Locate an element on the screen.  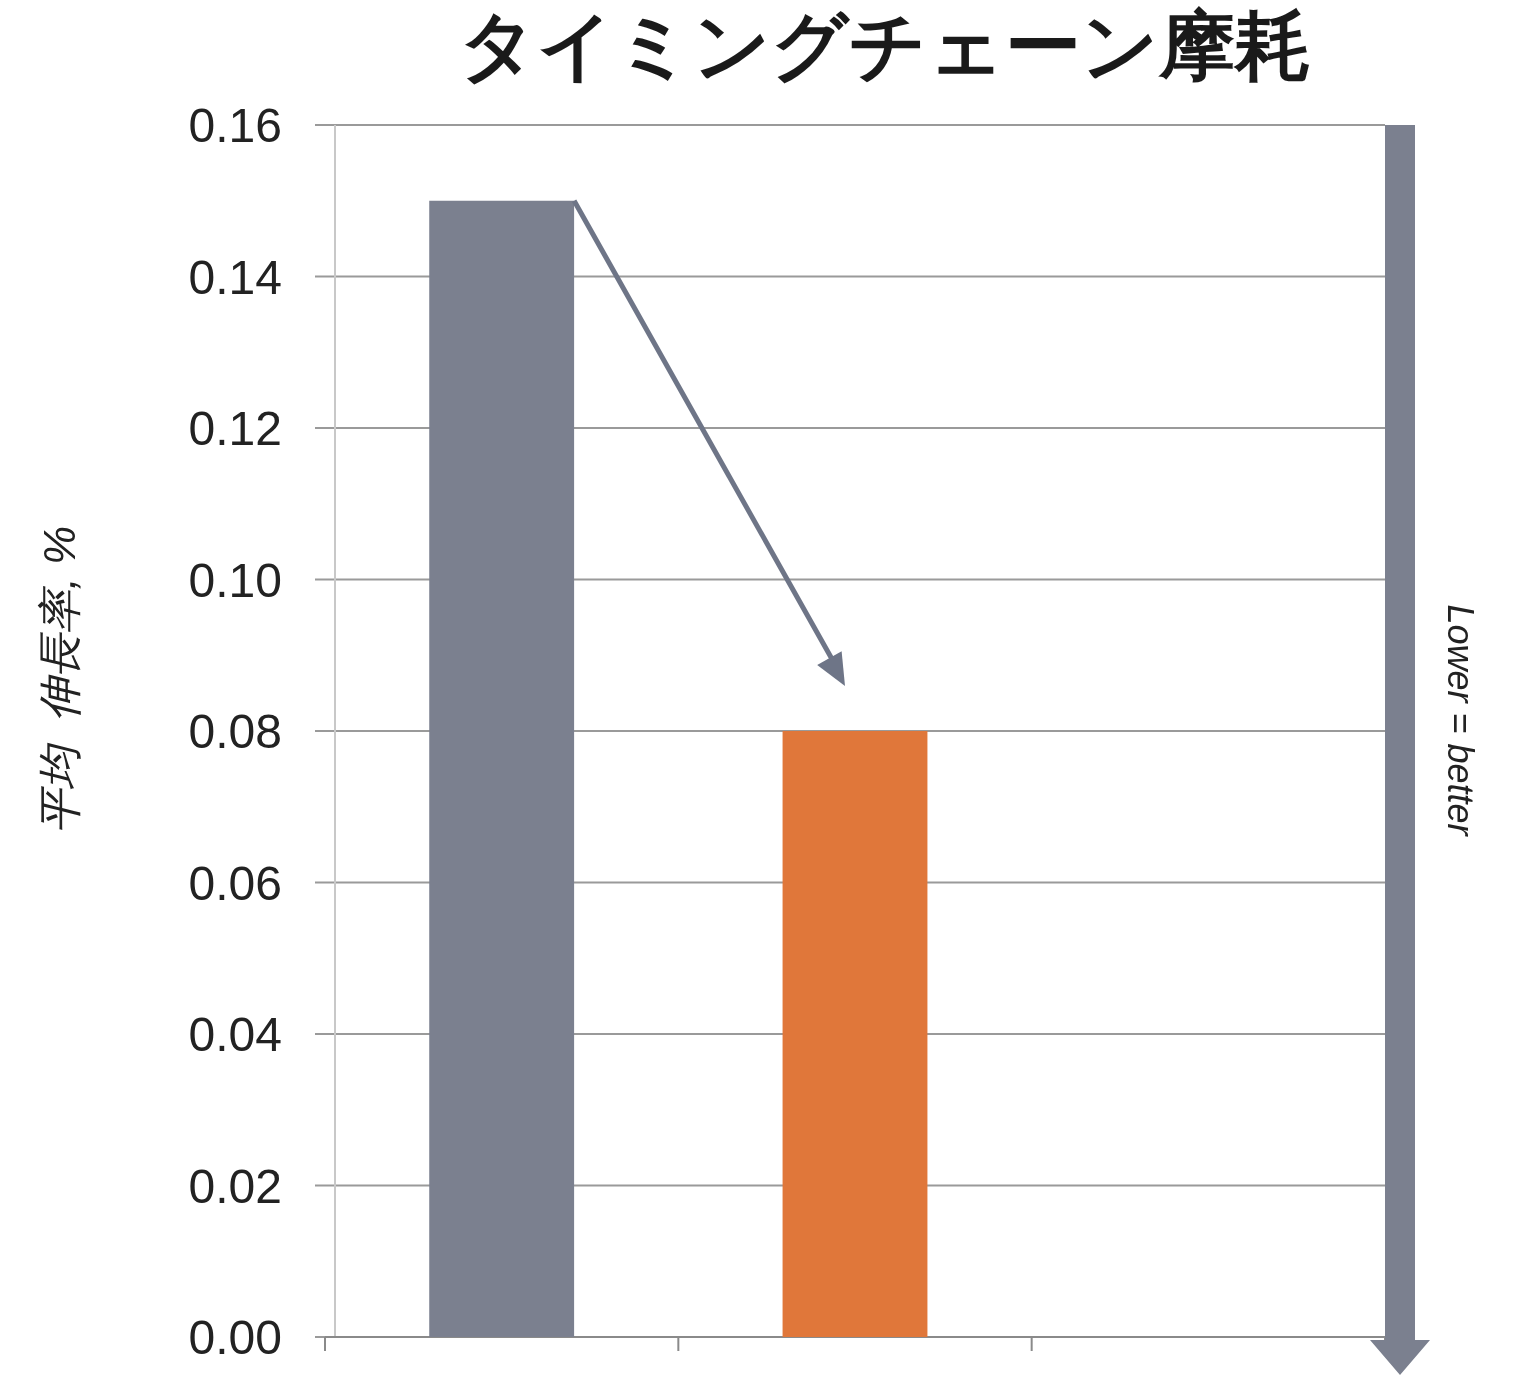
y-tick-label: 0.12 is located at coordinates (235, 428).